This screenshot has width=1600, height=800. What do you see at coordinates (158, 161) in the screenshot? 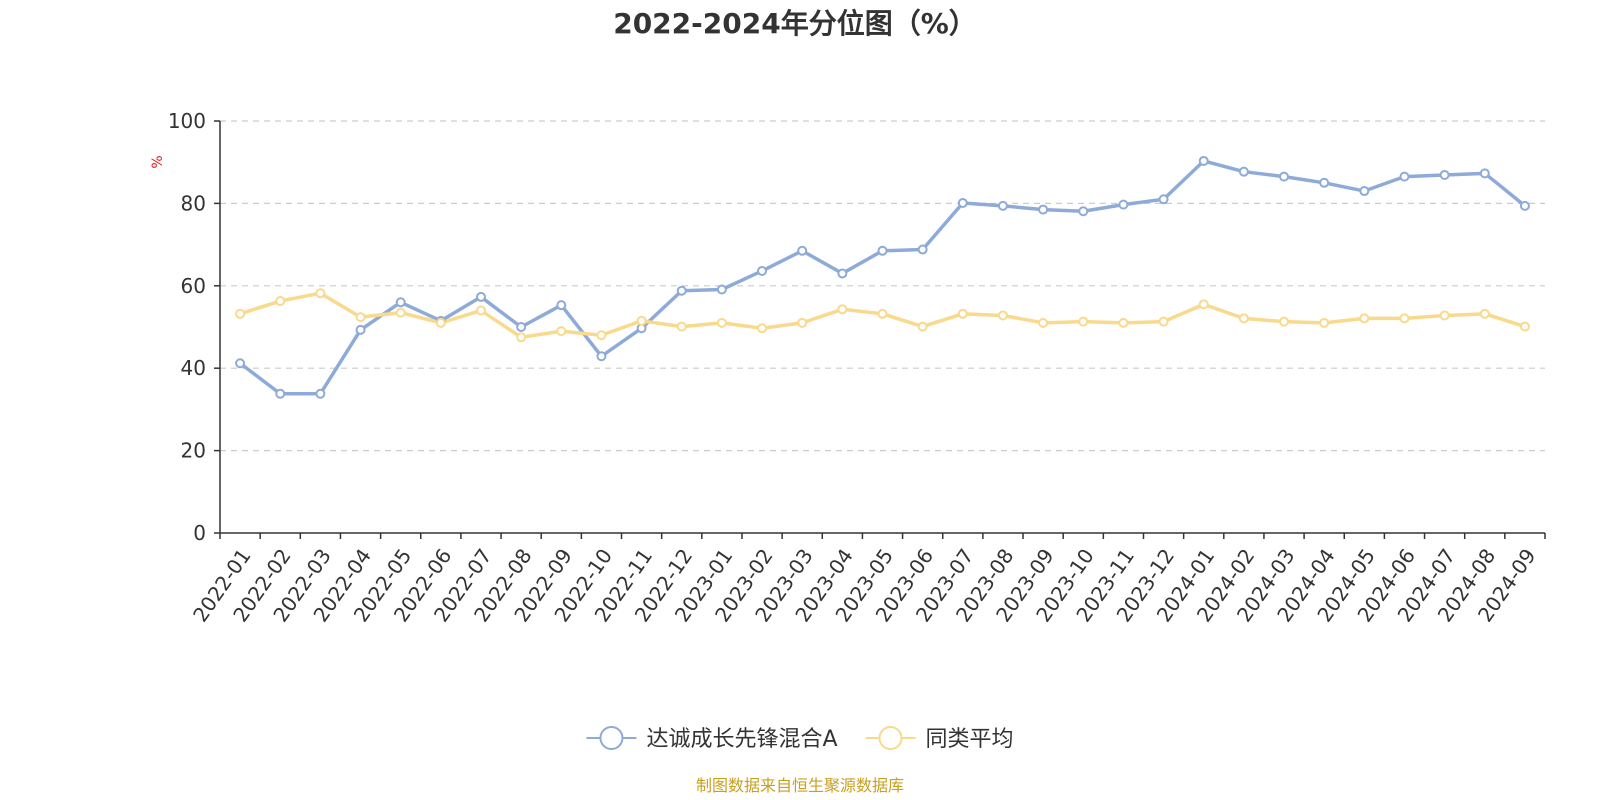
I see `y-axis-unit-label: %` at bounding box center [158, 161].